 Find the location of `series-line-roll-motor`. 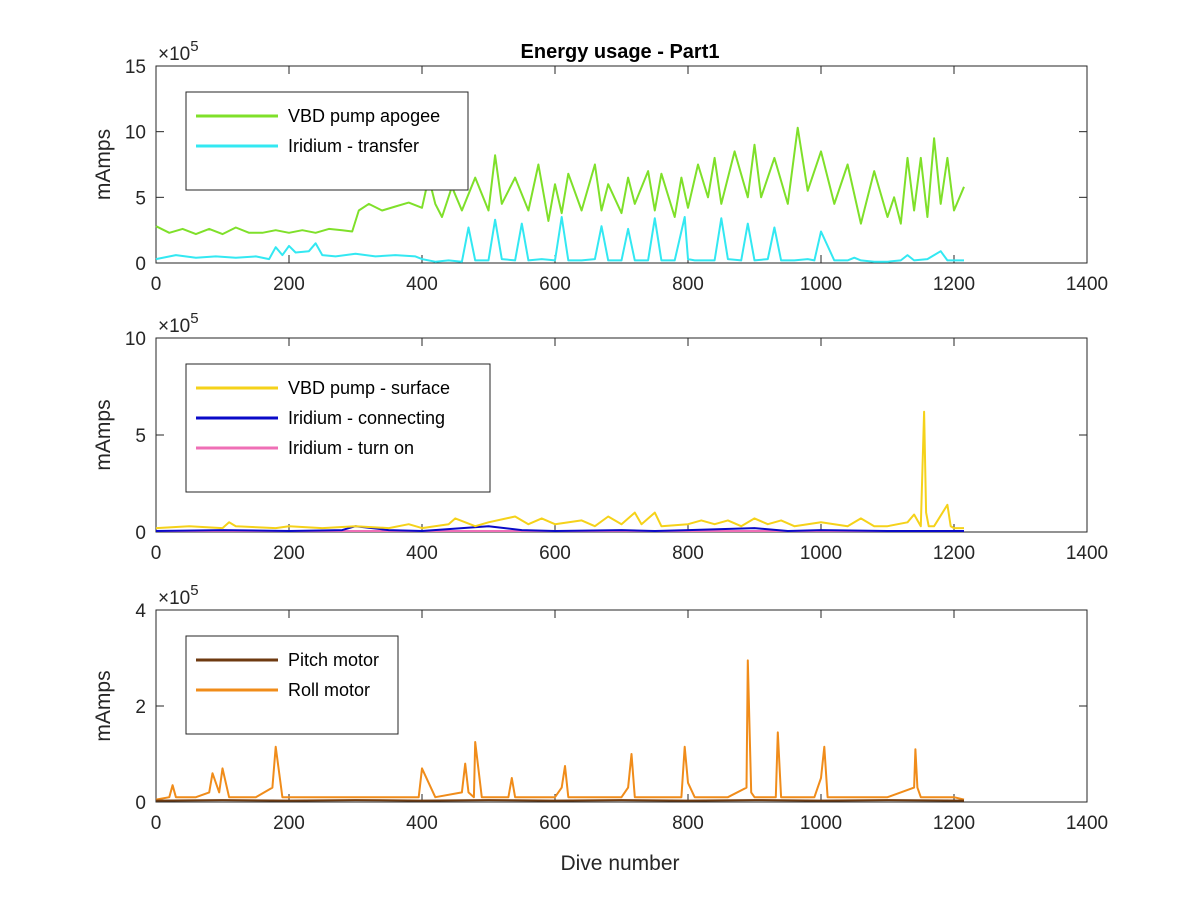

series-line-roll-motor is located at coordinates (560, 730).